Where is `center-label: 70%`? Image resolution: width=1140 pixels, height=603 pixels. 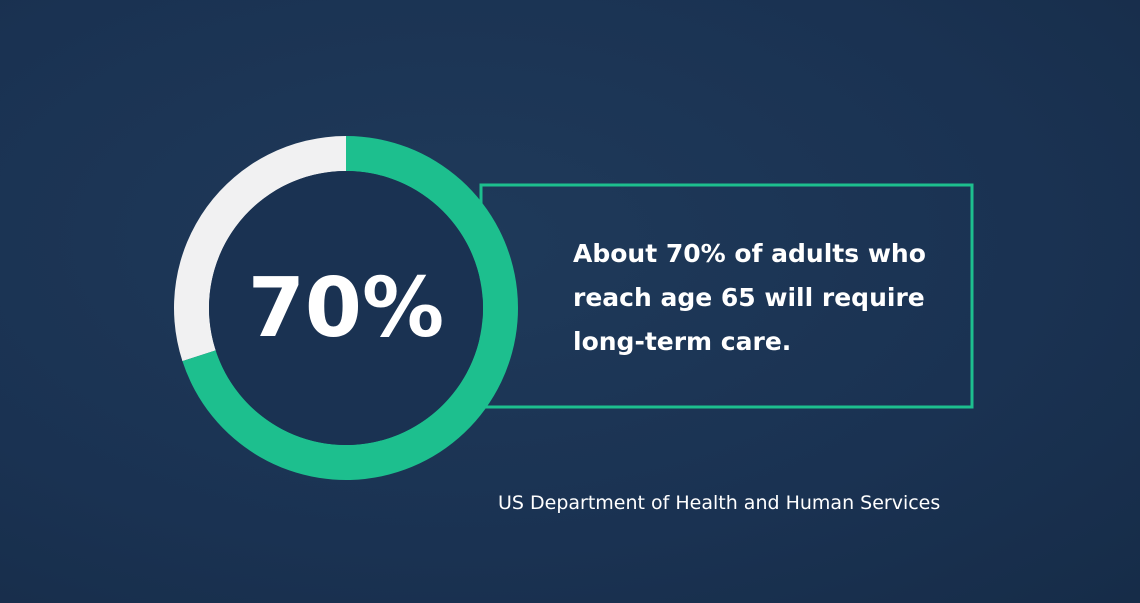 center-label: 70% is located at coordinates (346, 308).